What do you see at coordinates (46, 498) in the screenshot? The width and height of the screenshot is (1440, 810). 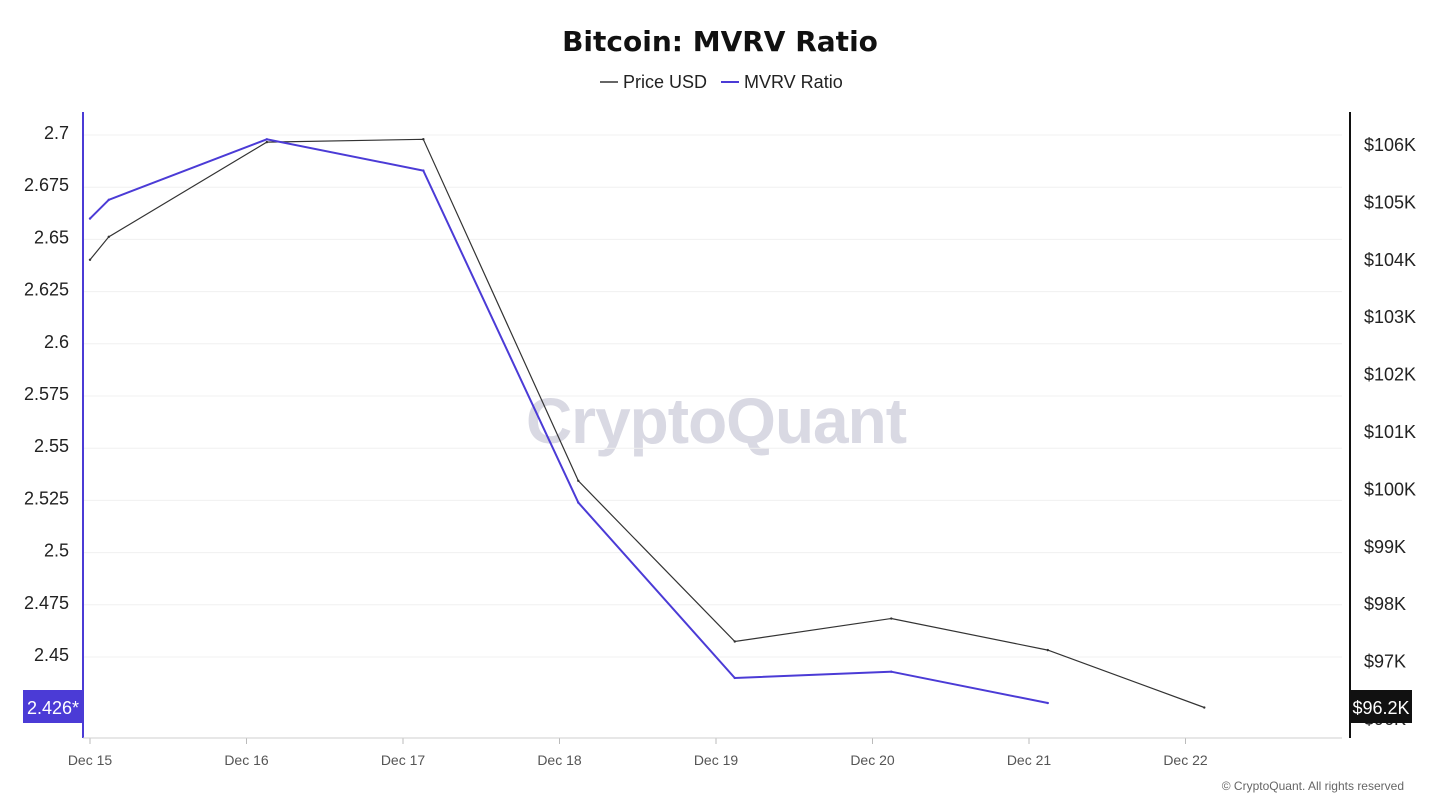 I see `left-tick-label: 2.525` at bounding box center [46, 498].